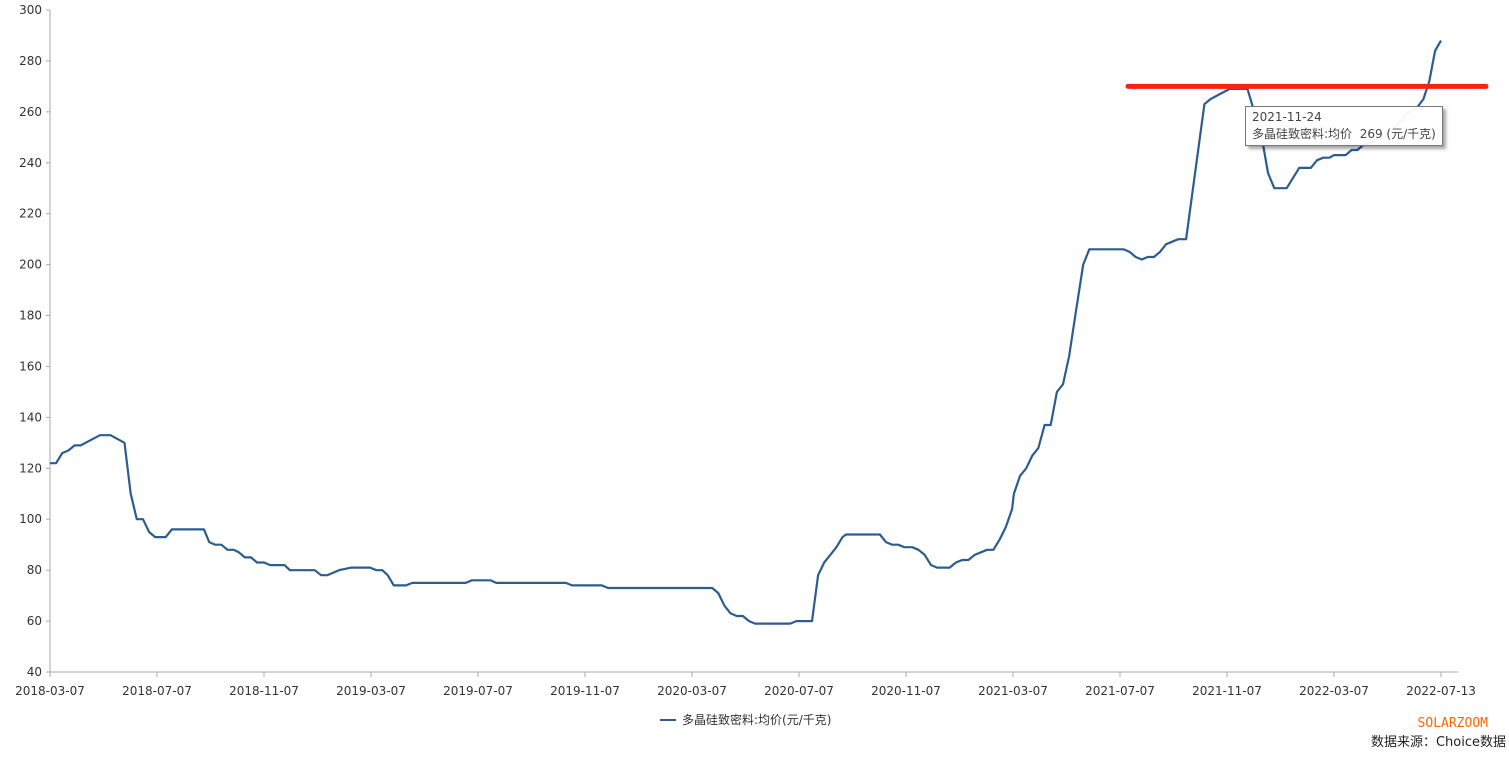 Image resolution: width=1509 pixels, height=759 pixels. I want to click on x-tick-label: 2020-03-07, so click(692, 691).